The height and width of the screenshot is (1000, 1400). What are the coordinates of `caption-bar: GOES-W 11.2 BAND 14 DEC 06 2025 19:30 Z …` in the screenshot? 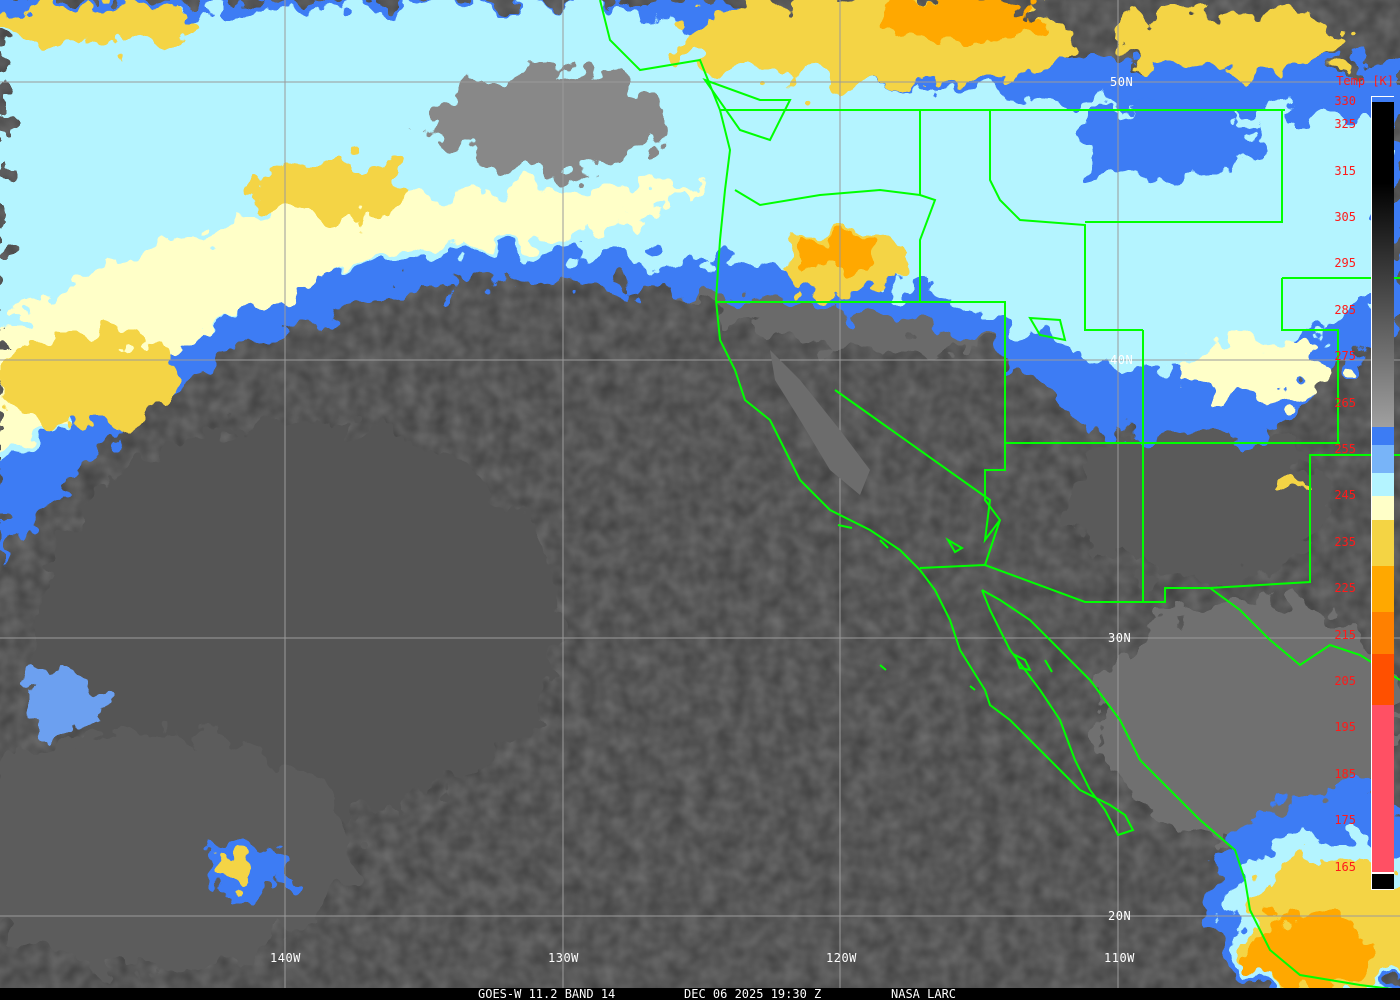 It's located at (700, 994).